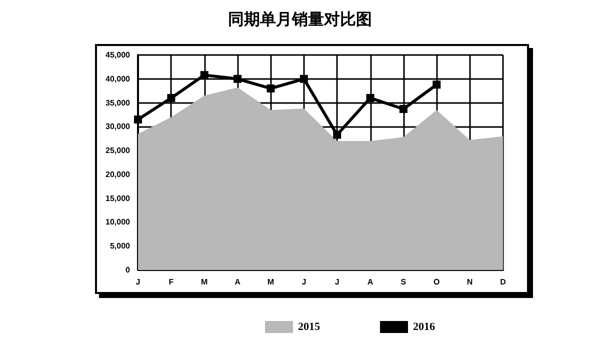  What do you see at coordinates (118, 198) in the screenshot?
I see `y-tick-label: 15,000` at bounding box center [118, 198].